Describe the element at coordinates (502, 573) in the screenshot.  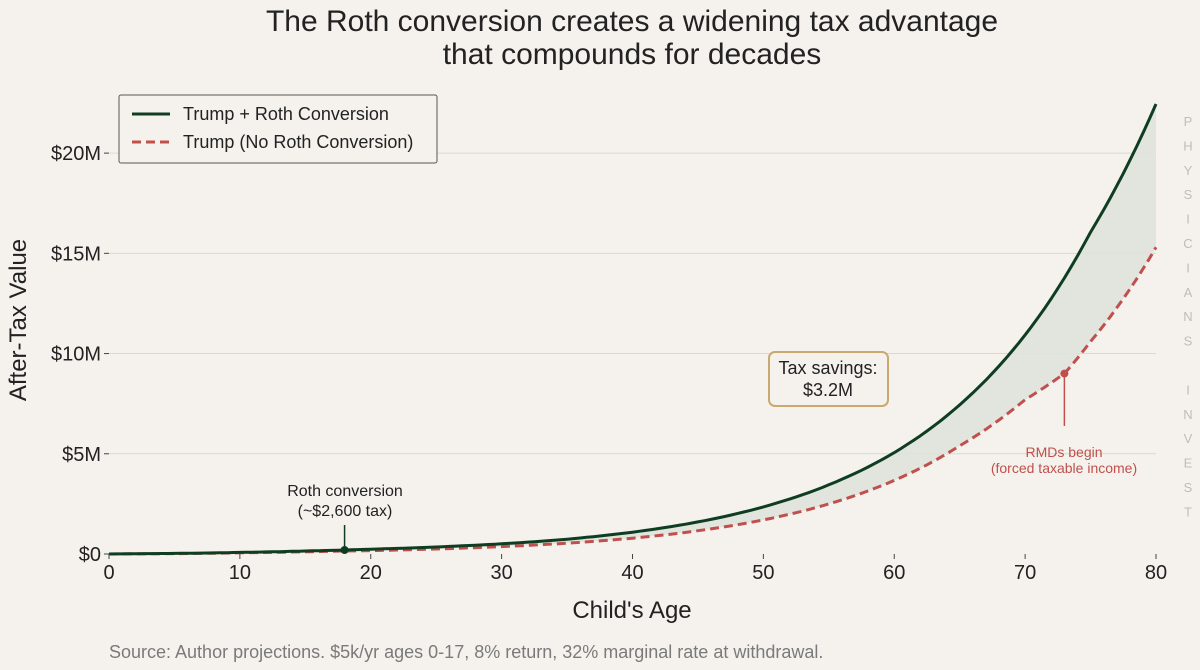
I see `x-tick-label: 30` at that location.